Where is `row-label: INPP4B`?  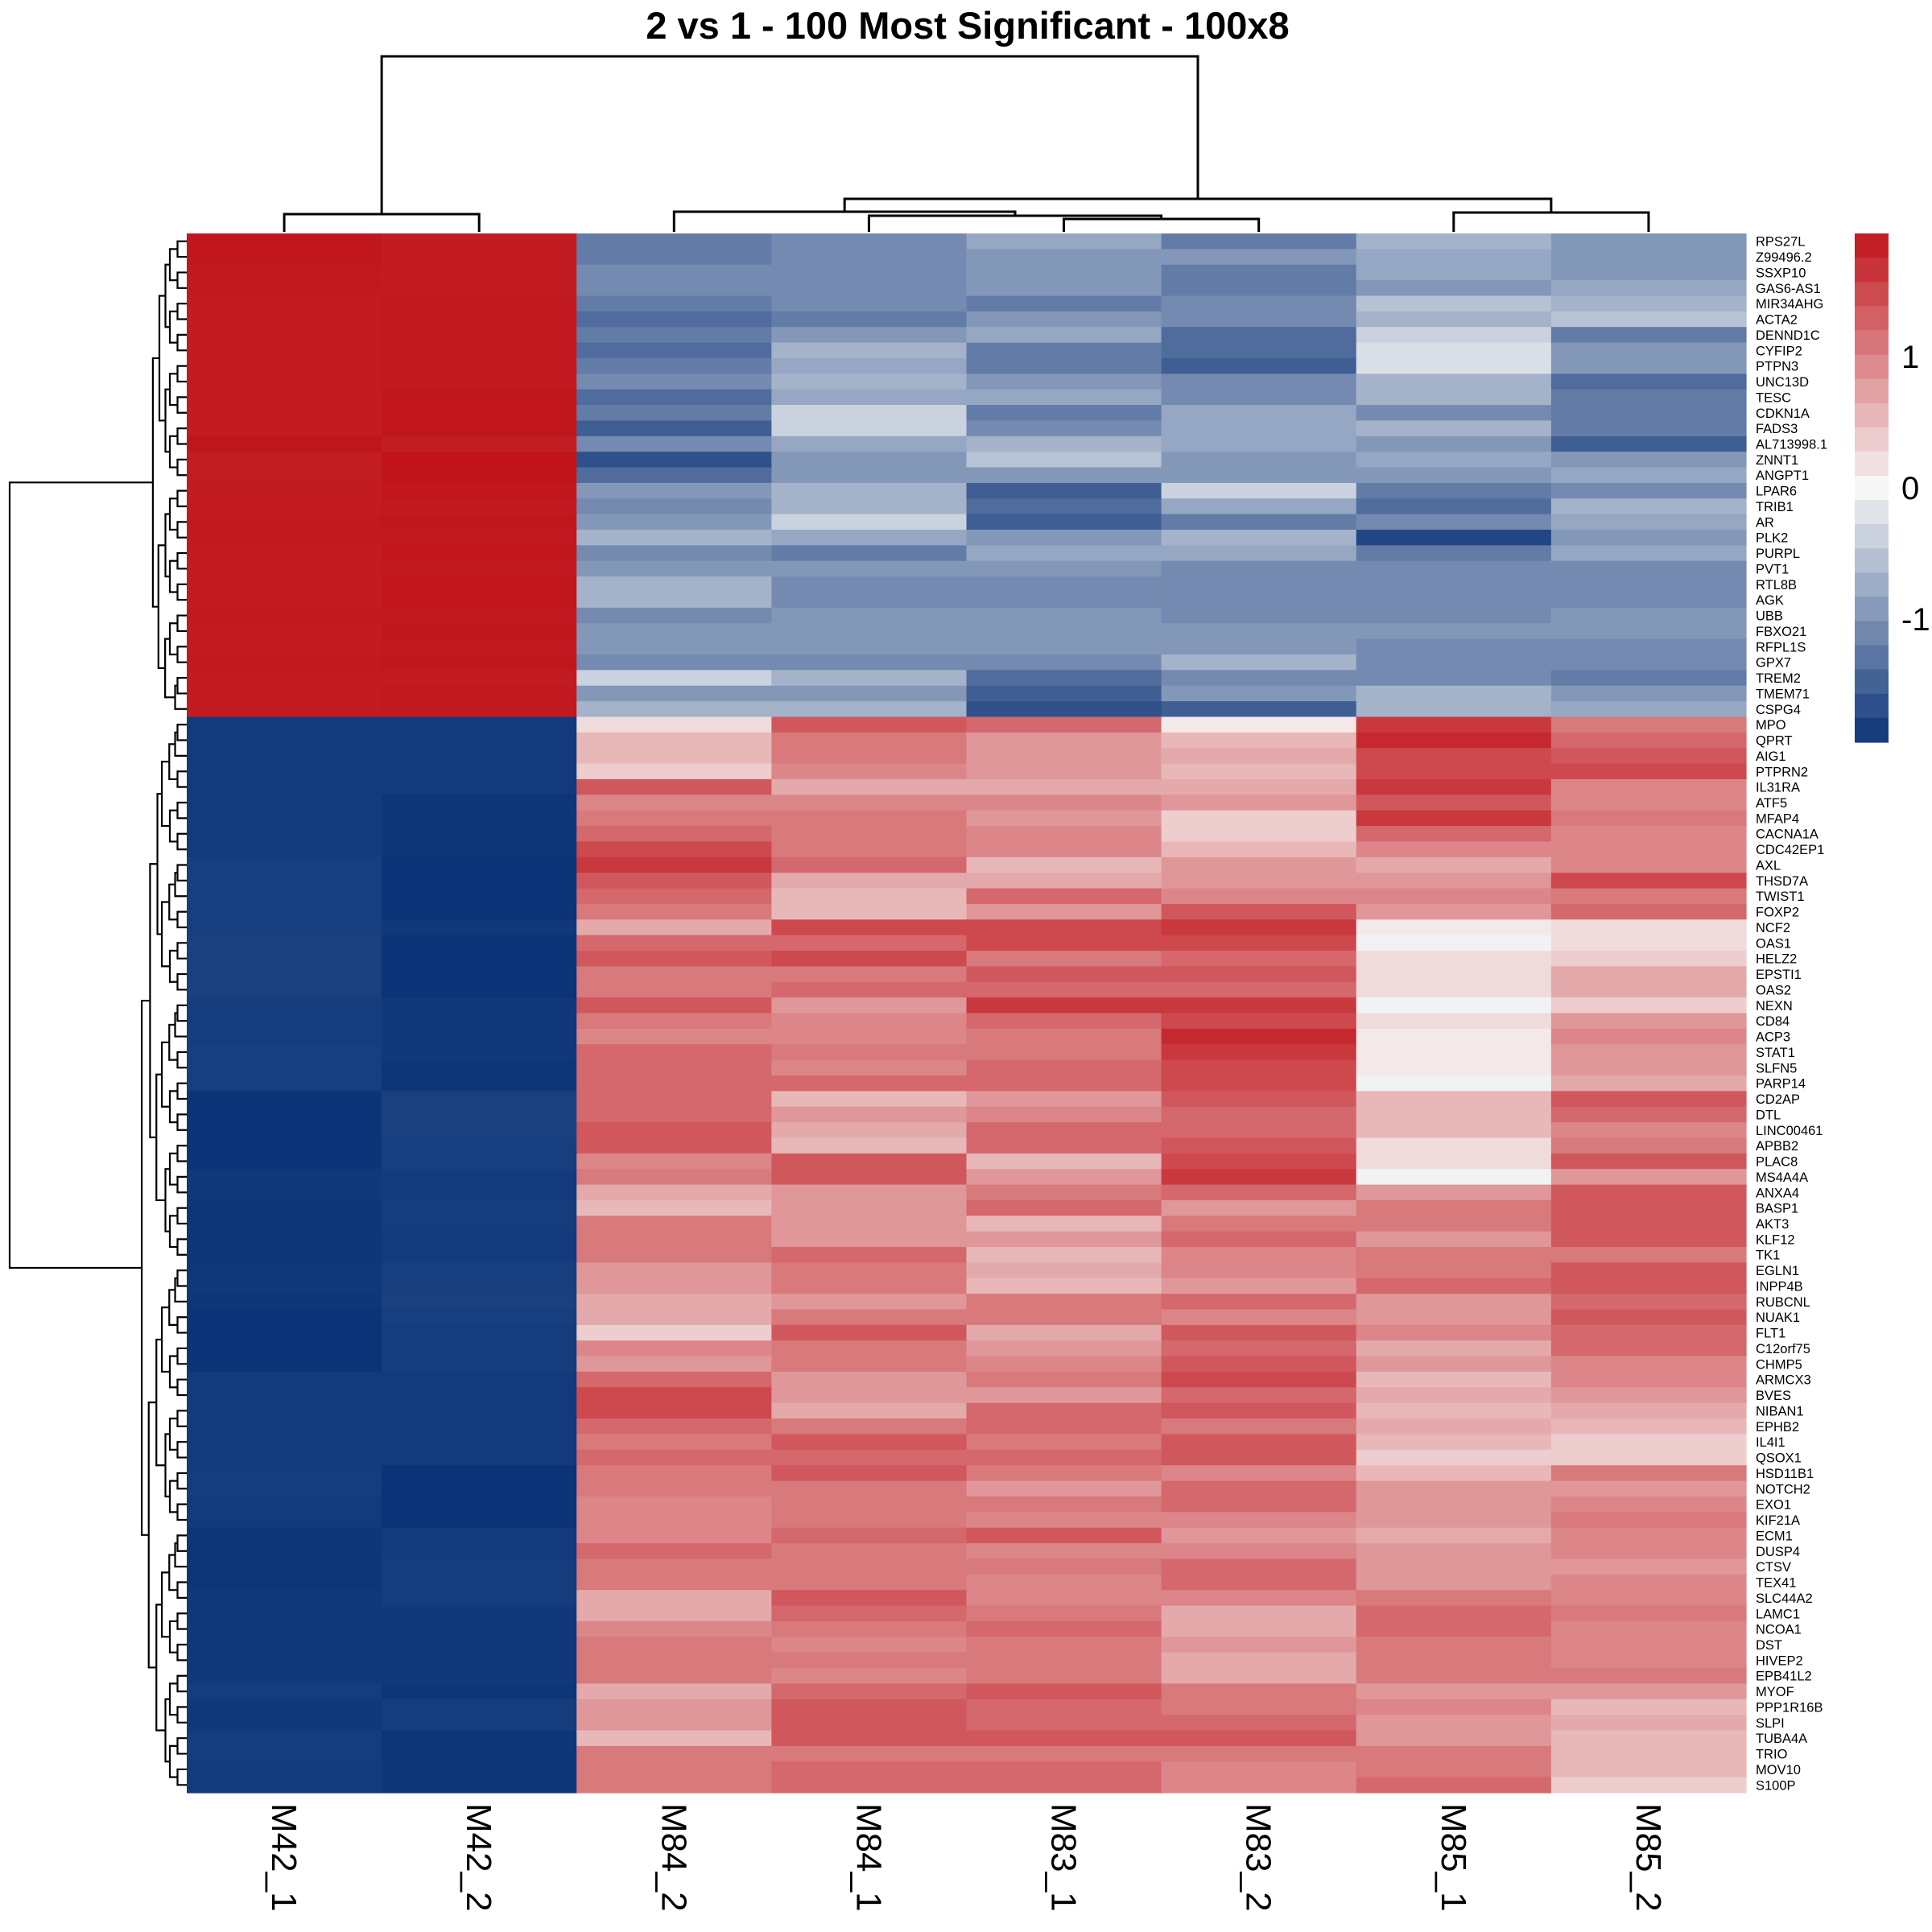 row-label: INPP4B is located at coordinates (1779, 1286).